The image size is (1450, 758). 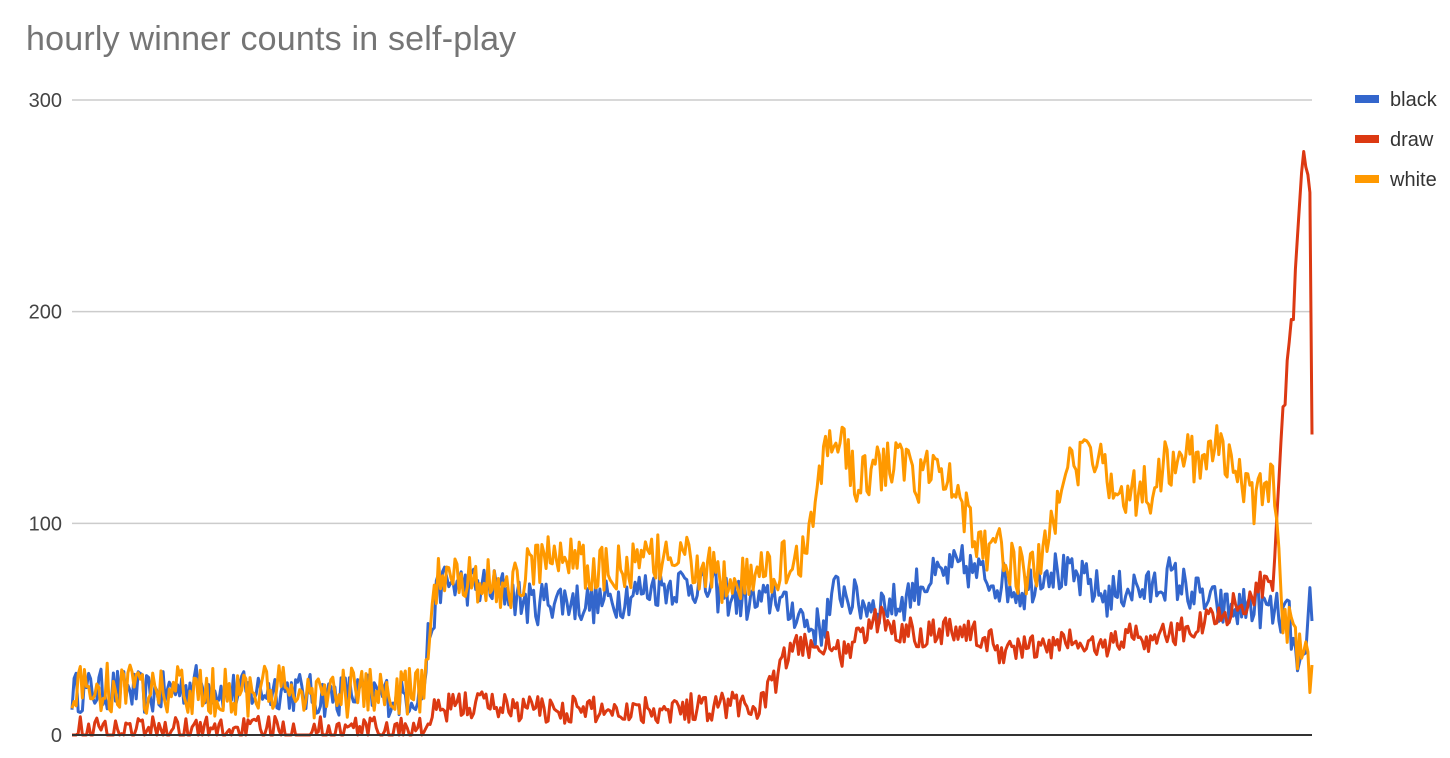 I want to click on y-tick-label: 200, so click(x=45, y=313).